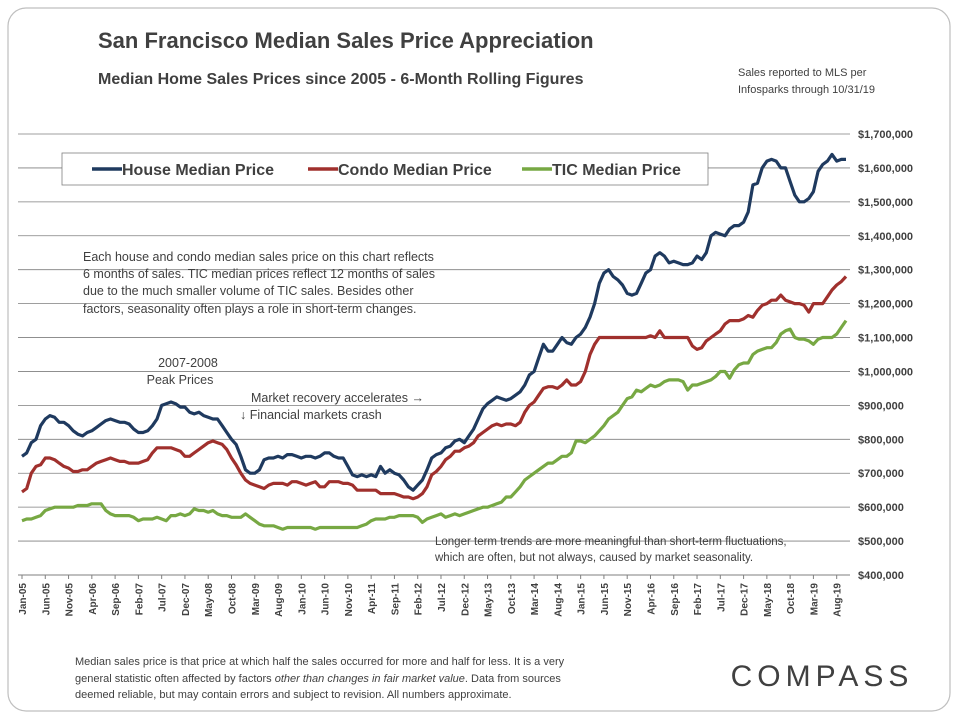 The width and height of the screenshot is (960, 720). Describe the element at coordinates (349, 600) in the screenshot. I see `x-tick-label: Nov-10` at that location.